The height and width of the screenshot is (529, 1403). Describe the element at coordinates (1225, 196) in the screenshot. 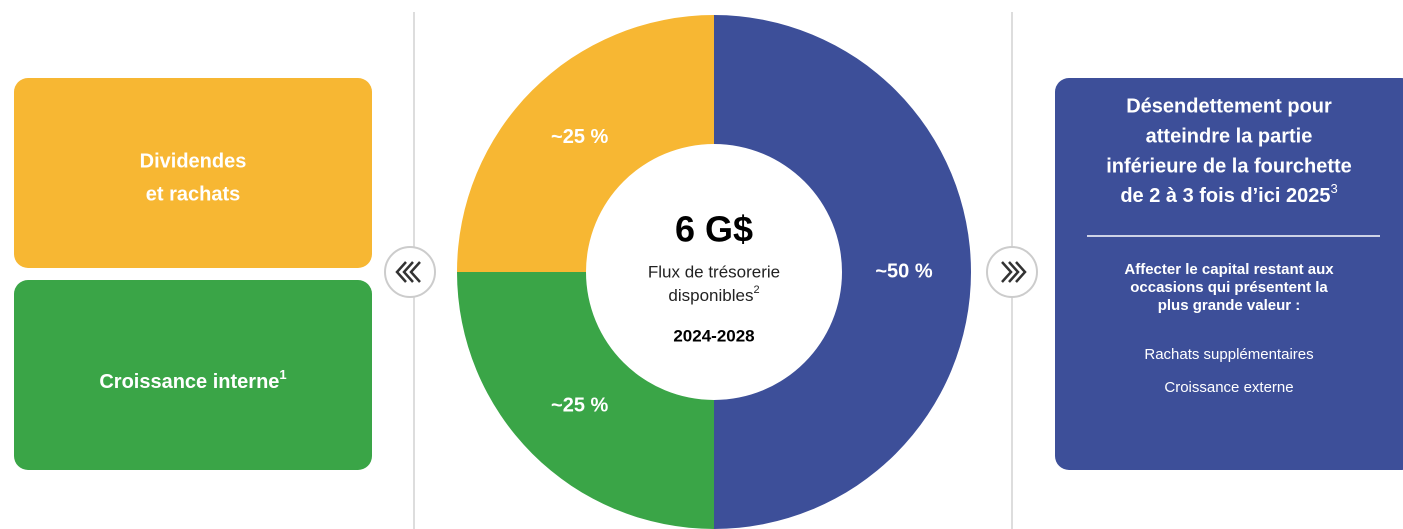

I see `box-heading: de 2 à 3 fois d’ici 2025` at that location.